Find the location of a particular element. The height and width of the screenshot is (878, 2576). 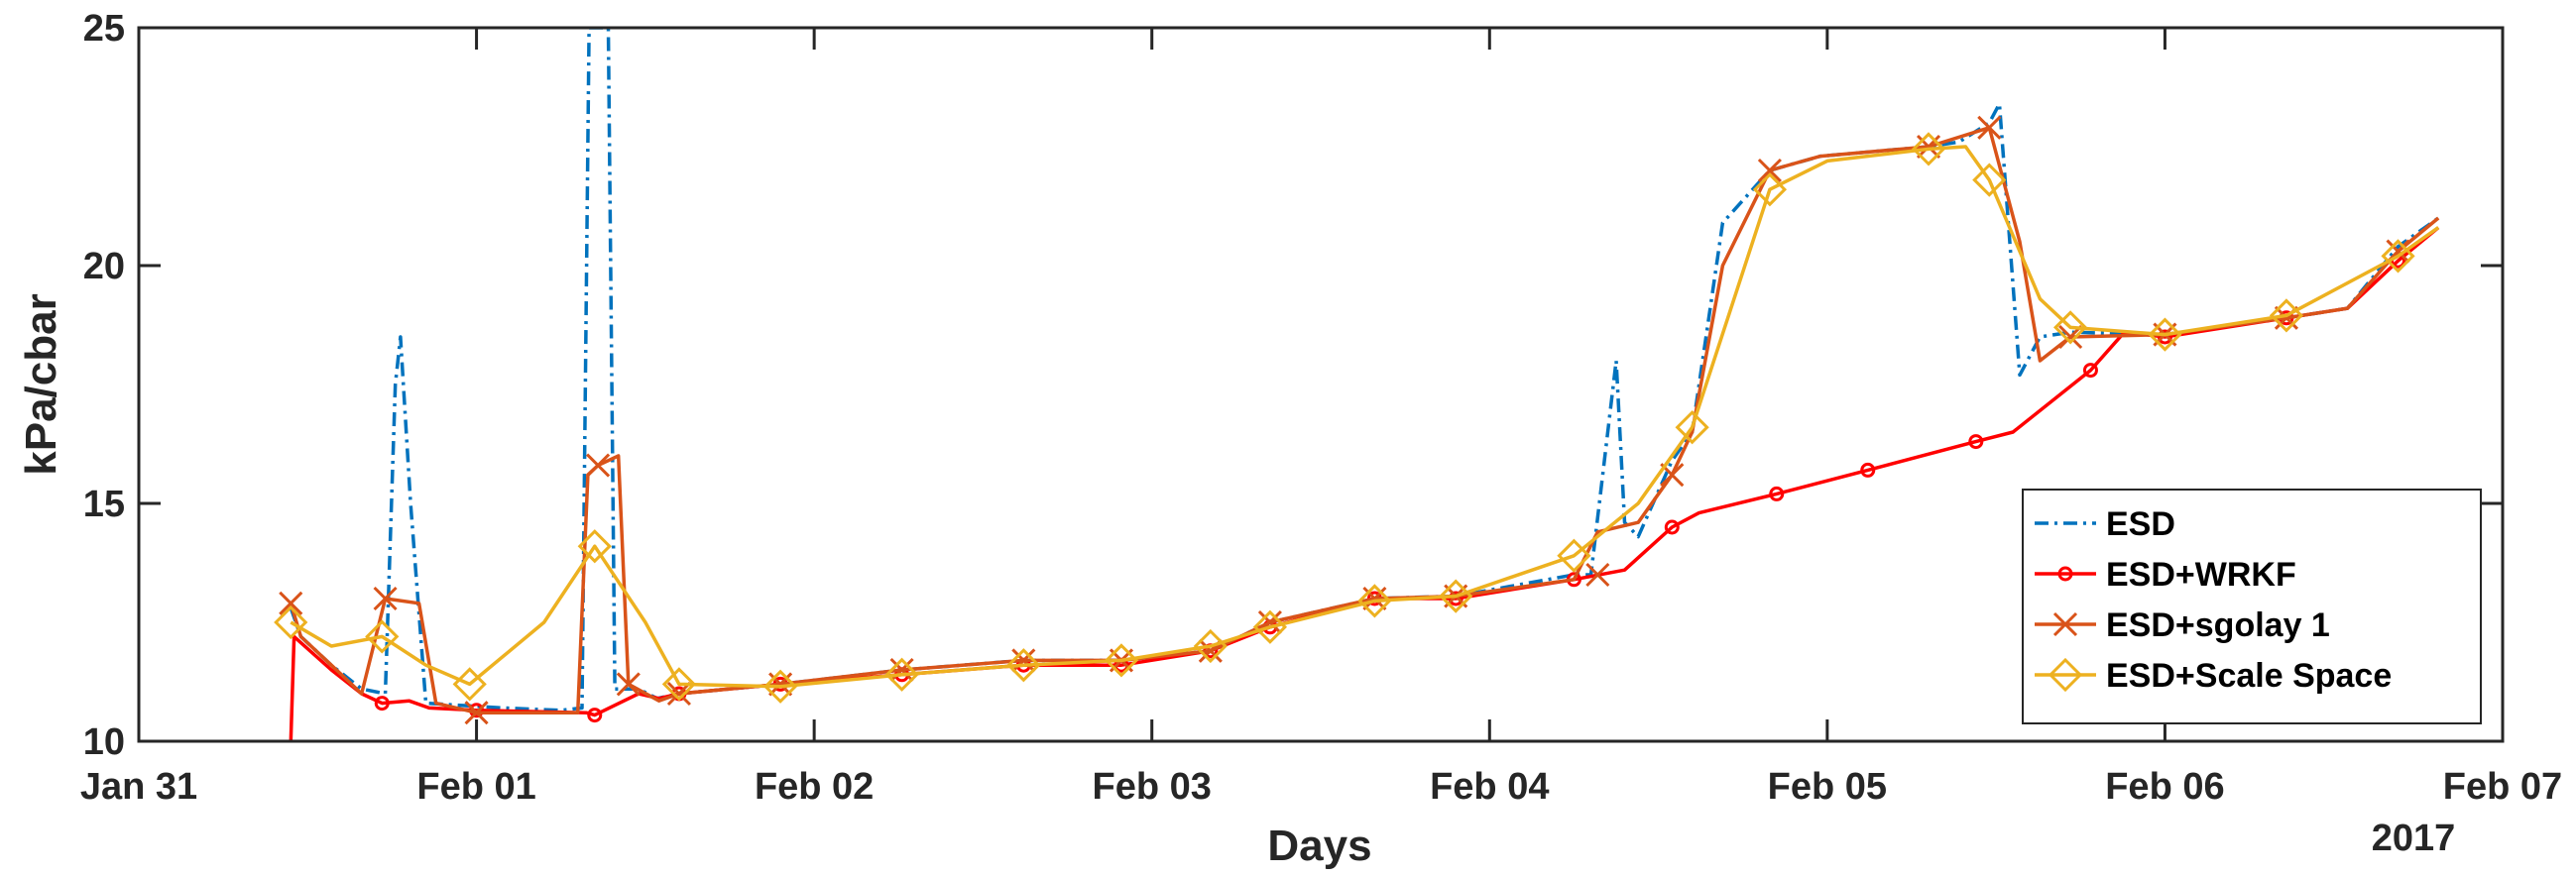

x-tick-label: Feb 01 is located at coordinates (476, 787).